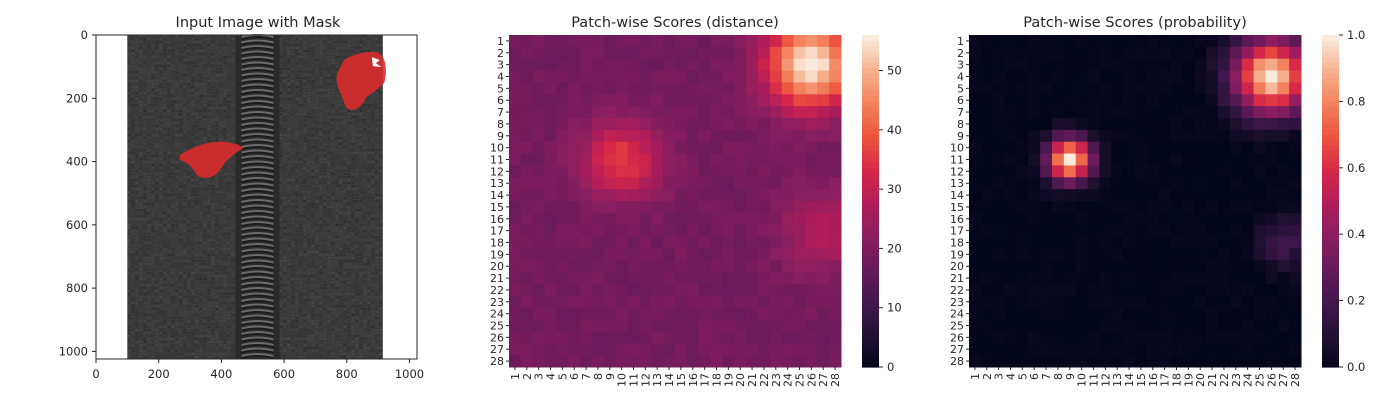 The height and width of the screenshot is (404, 1400). I want to click on y-tick-label: 0, so click(84, 35).